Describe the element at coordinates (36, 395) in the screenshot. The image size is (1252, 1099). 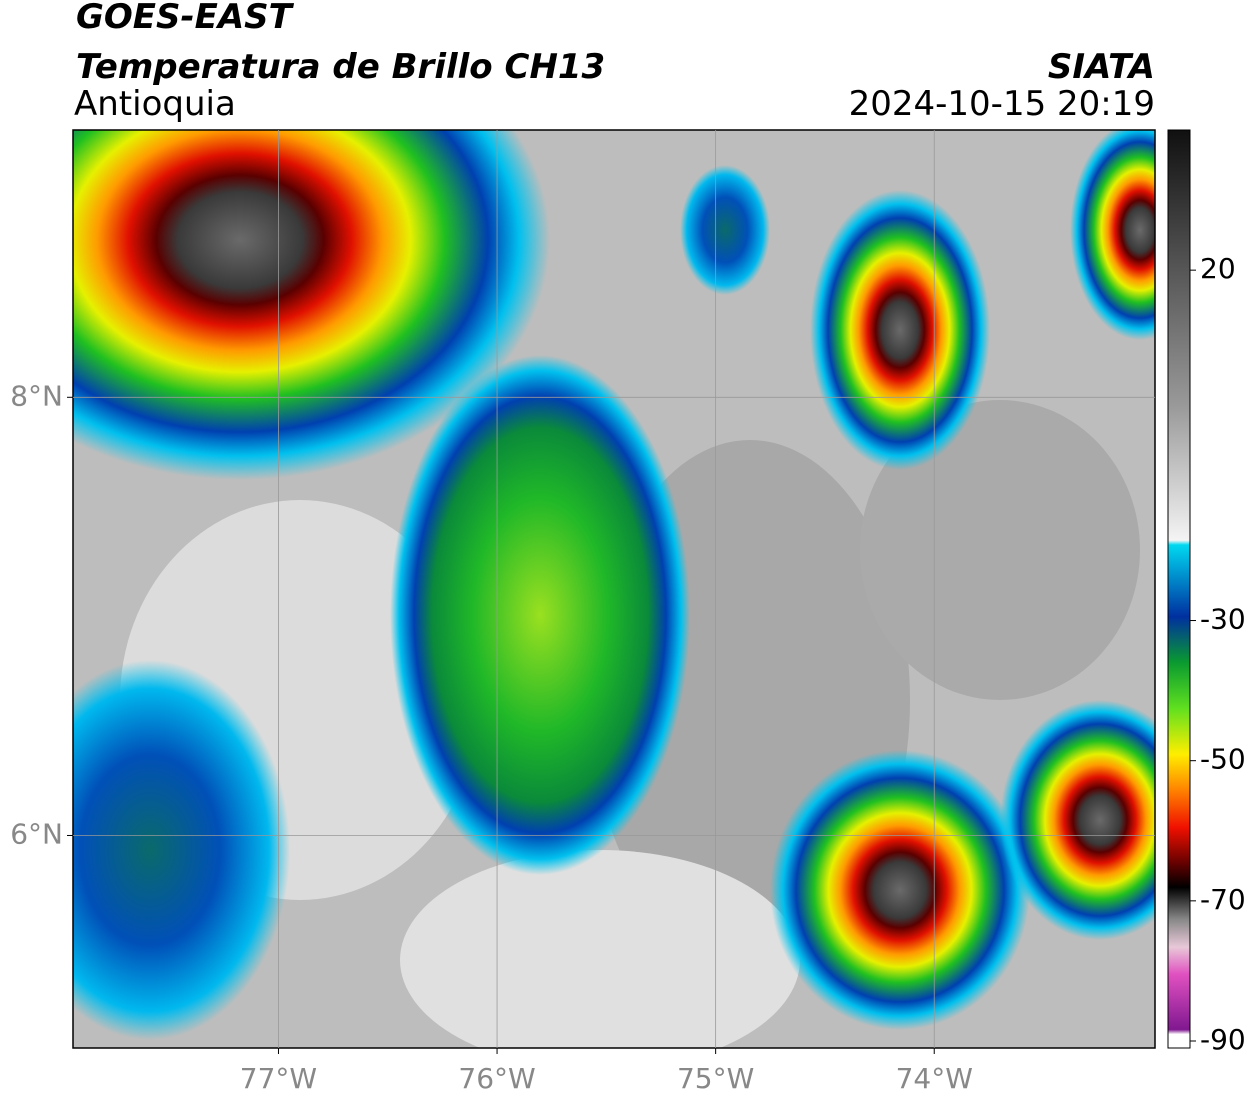
I see `y-tick-label: 8°N` at that location.